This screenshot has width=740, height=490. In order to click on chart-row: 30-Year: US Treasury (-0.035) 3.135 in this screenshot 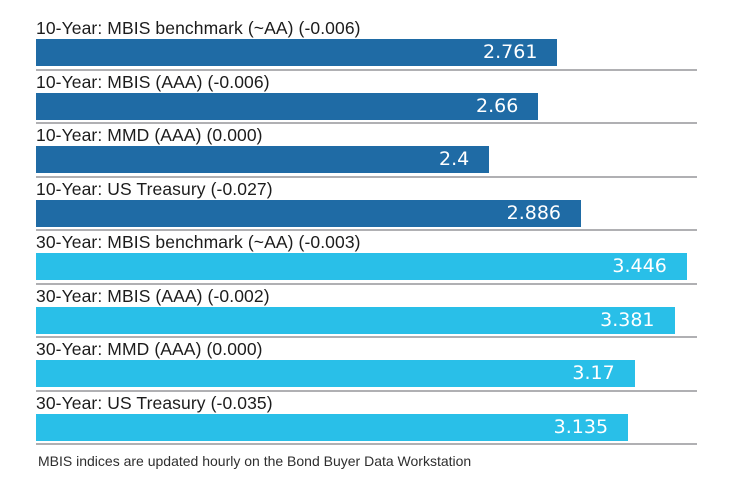, I will do `click(366, 418)`.